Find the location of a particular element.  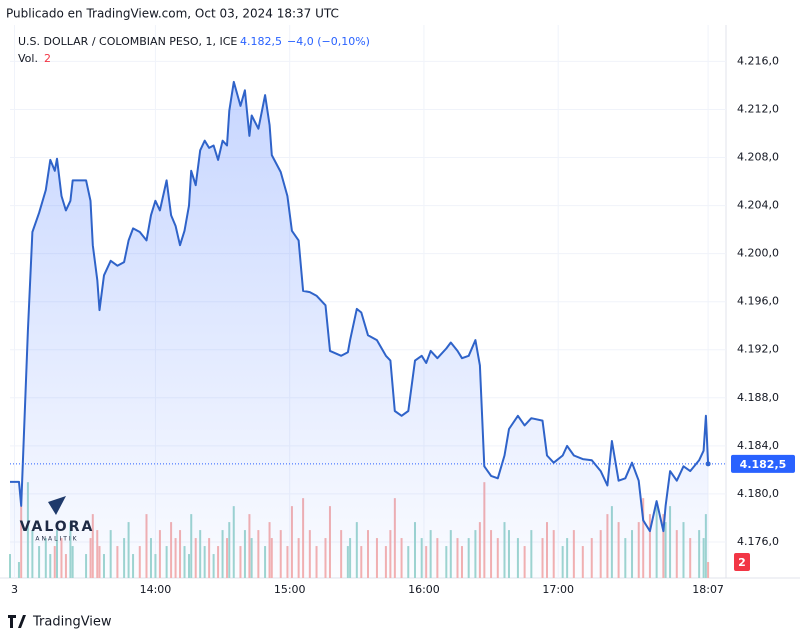

watermark-icon is located at coordinates (57, 505).